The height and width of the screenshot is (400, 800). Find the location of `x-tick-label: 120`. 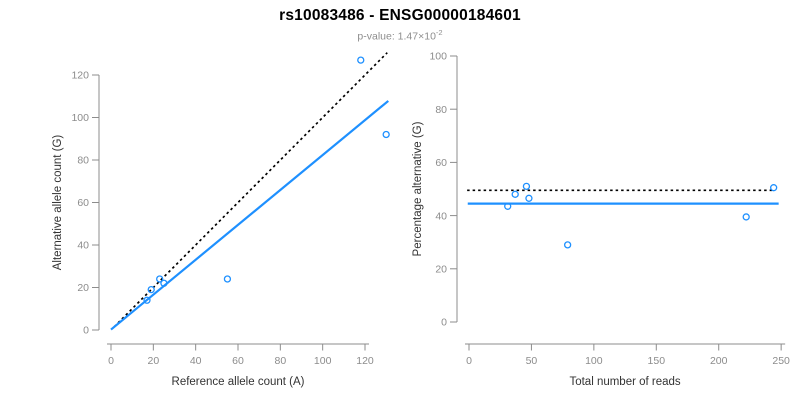

x-tick-label: 120 is located at coordinates (365, 361).